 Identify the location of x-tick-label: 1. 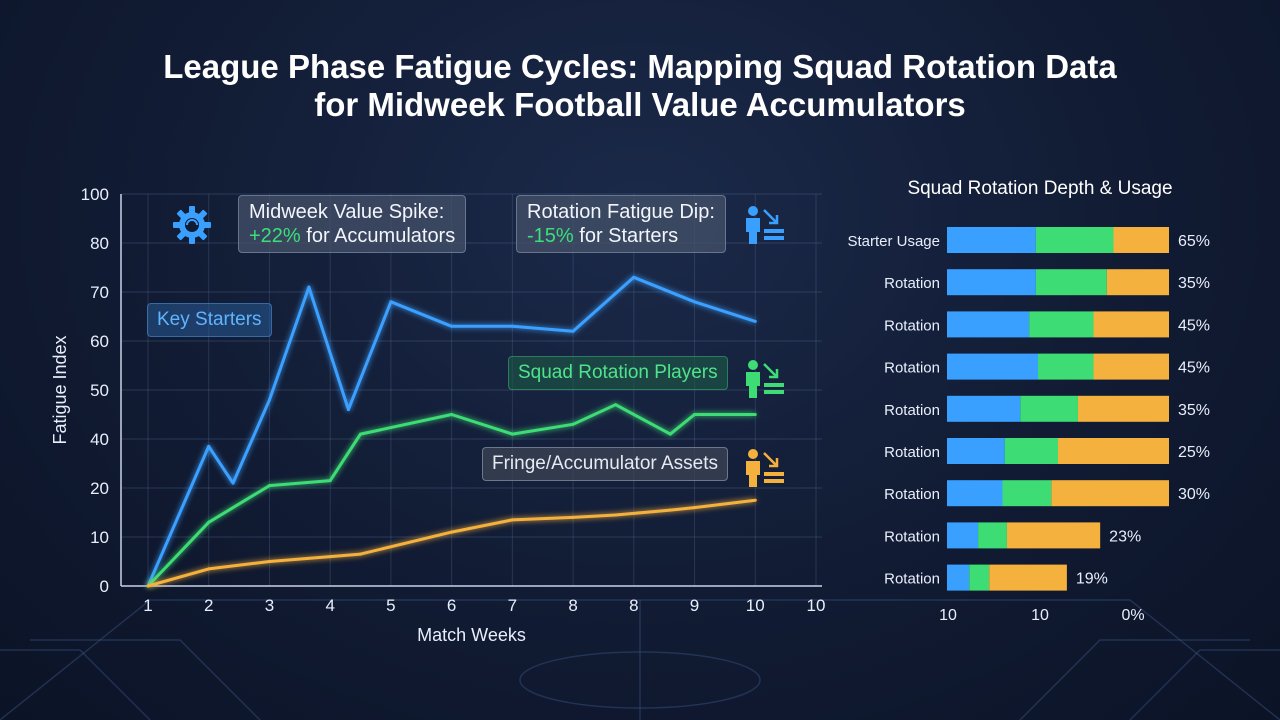
(147, 605).